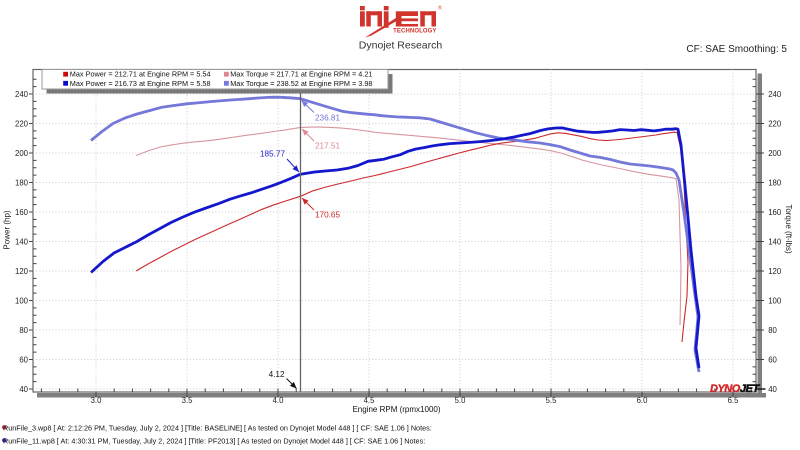 This screenshot has height=450, width=800. I want to click on svg-text: CF: SAE Smoothing: 5, so click(736, 49).